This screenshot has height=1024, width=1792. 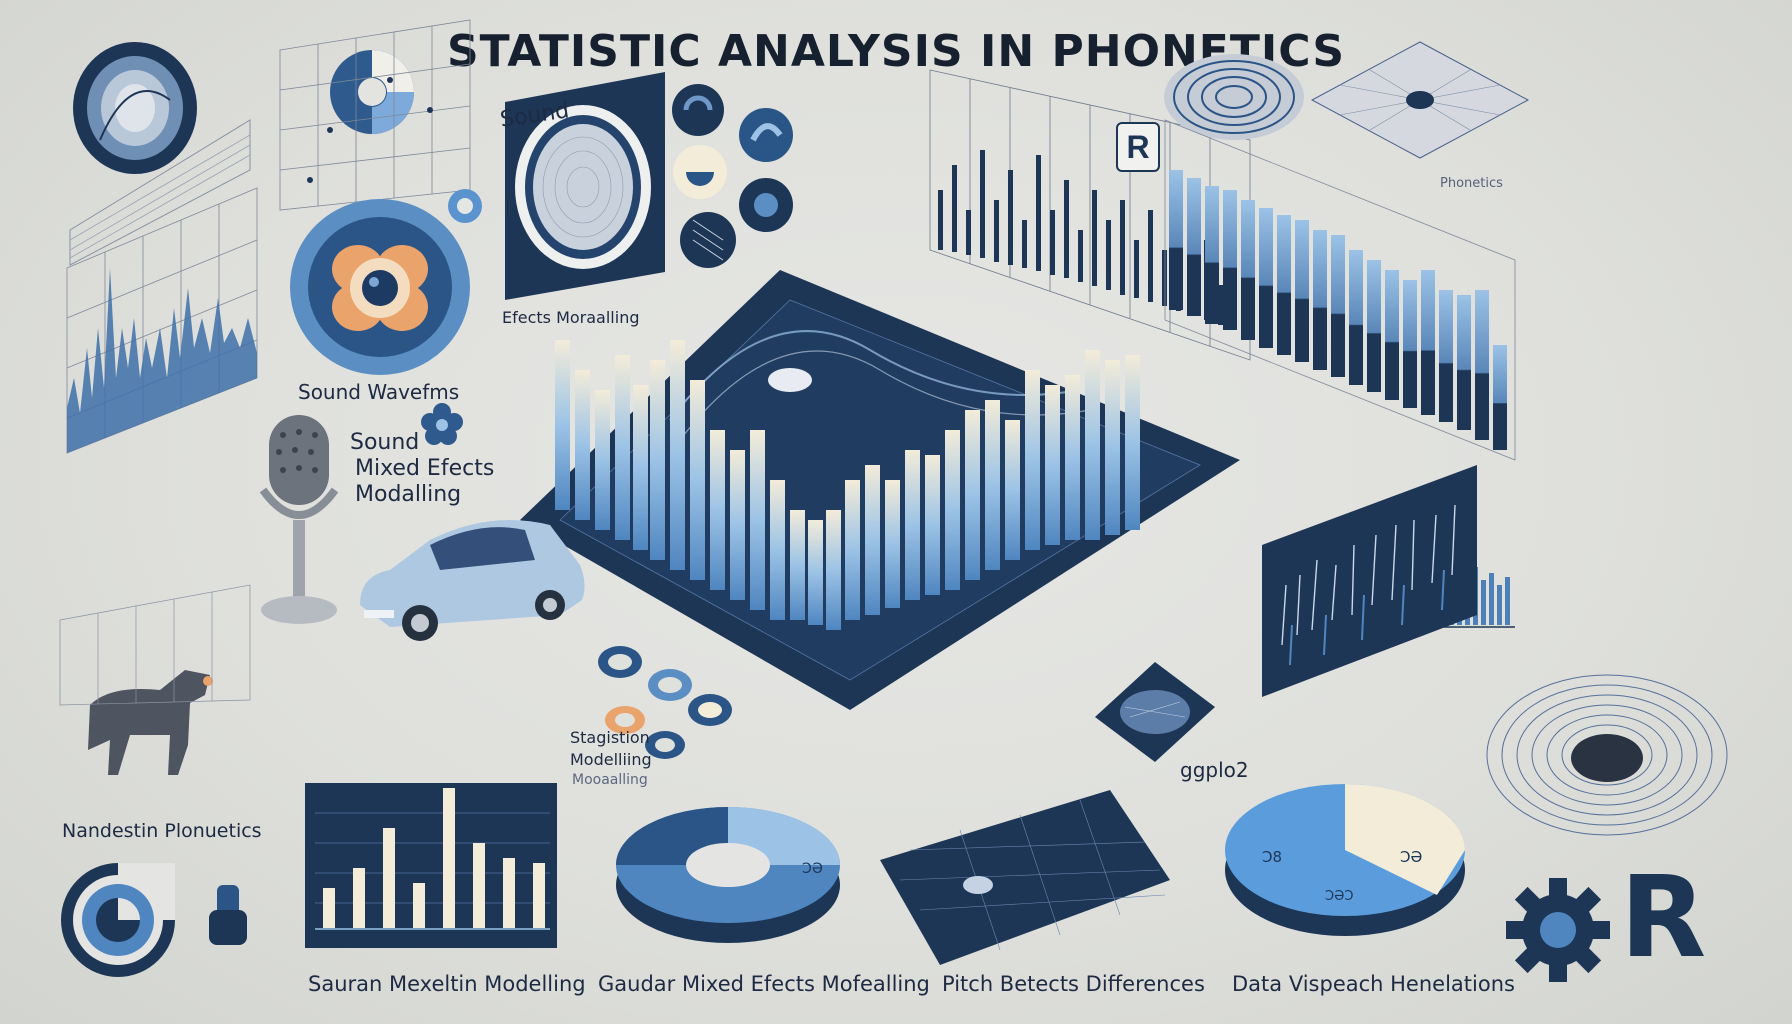 I want to click on car-image, so click(x=472, y=580).